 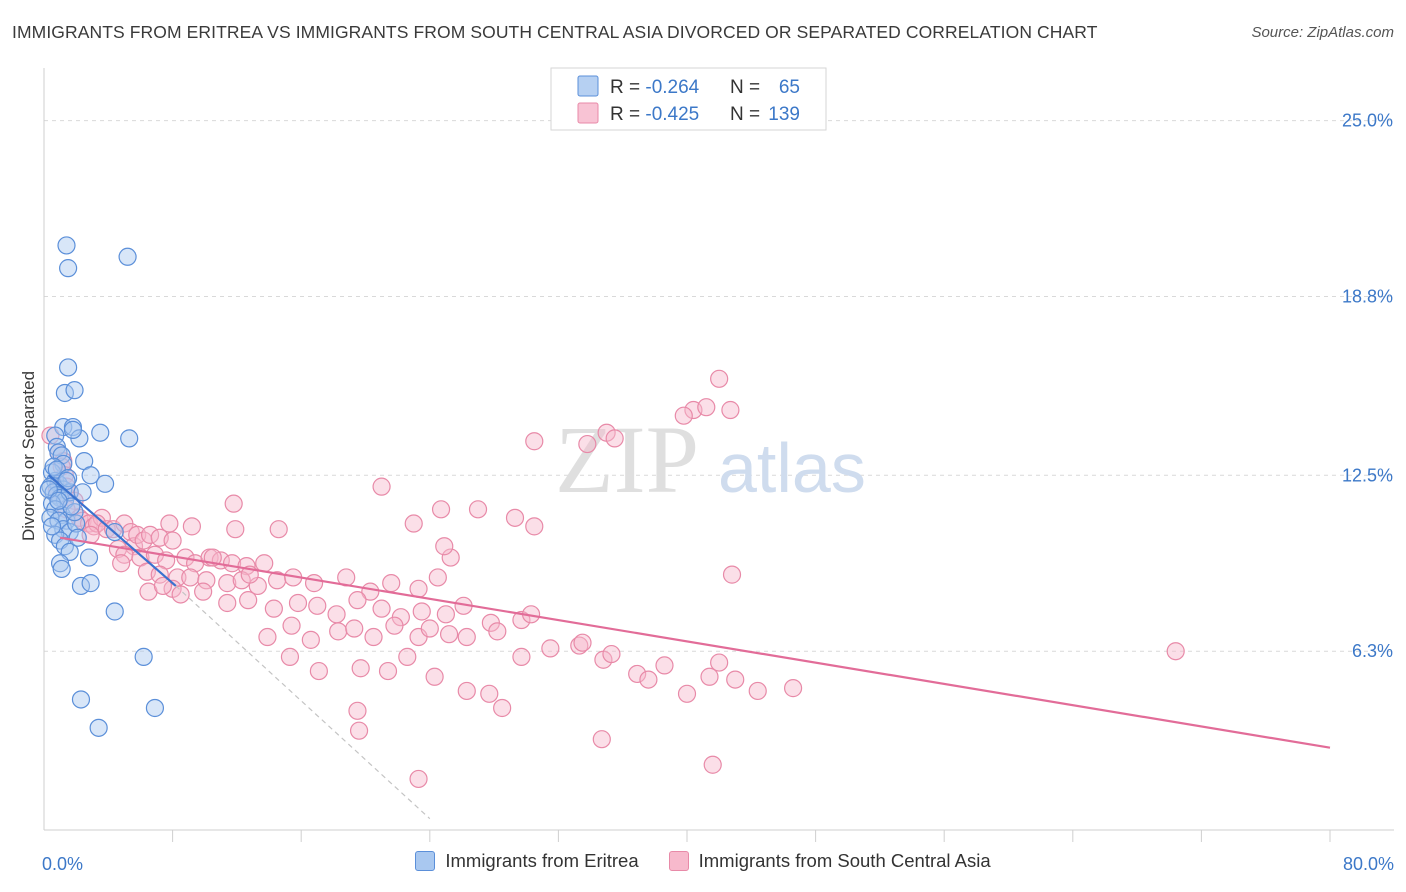 What do you see at coordinates (688, 99) in the screenshot?
I see `legend-box: R = -0.264 N = 65 R = -0.425 N = 139` at bounding box center [688, 99].